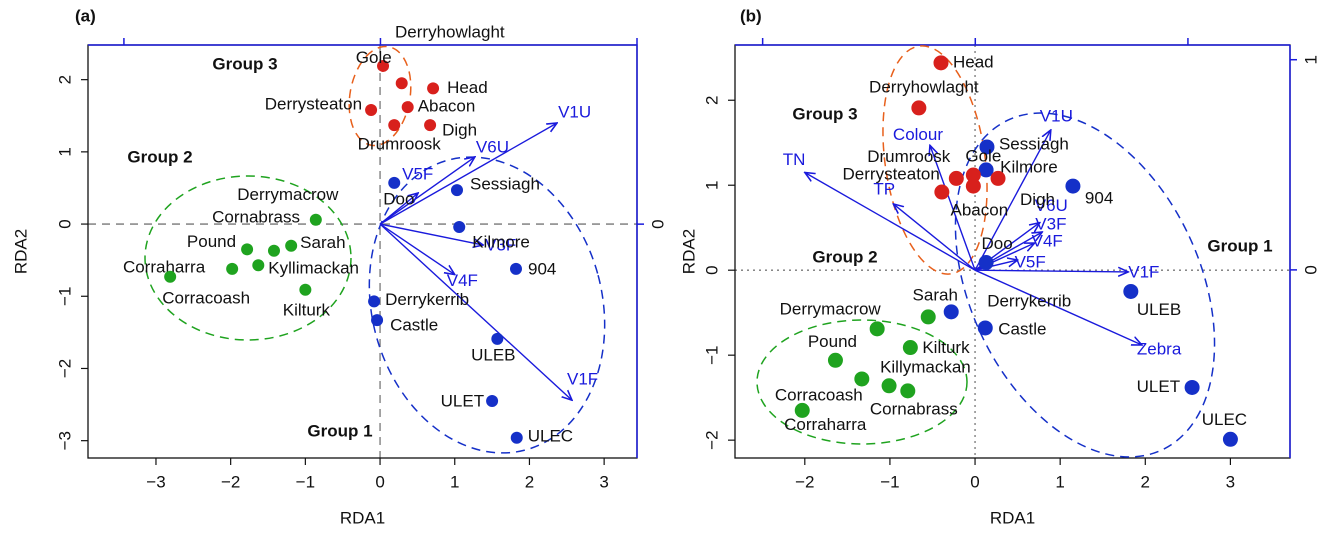 This screenshot has width=1341, height=534. What do you see at coordinates (825, 424) in the screenshot?
I see `site-label: Corraharra` at bounding box center [825, 424].